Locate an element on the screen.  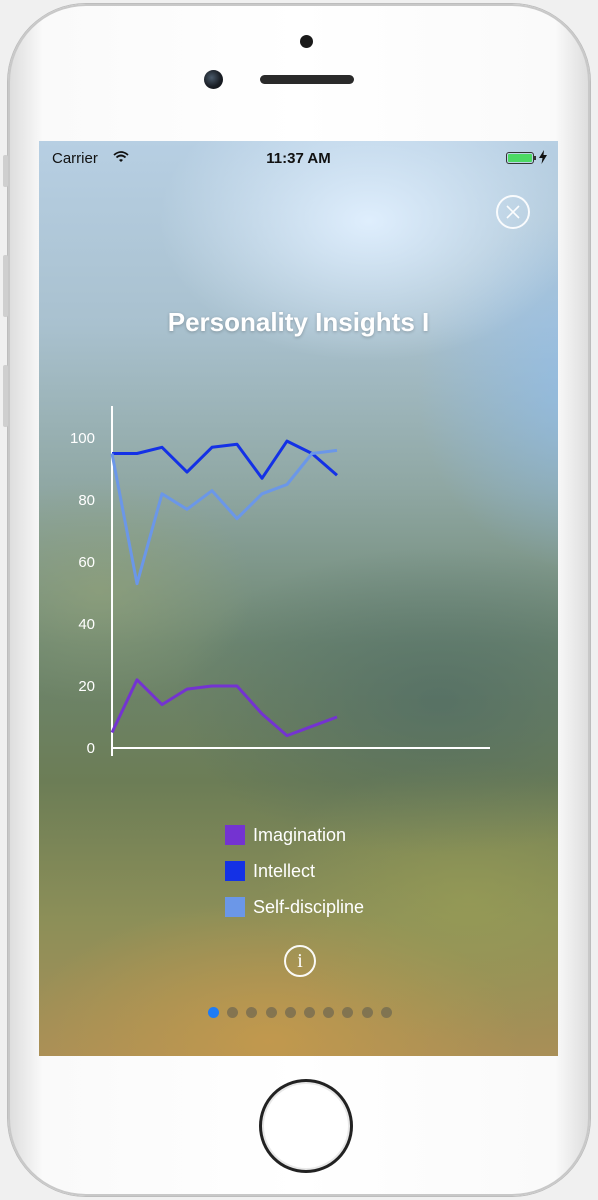
series-line-imagination is located at coordinates (224, 708).